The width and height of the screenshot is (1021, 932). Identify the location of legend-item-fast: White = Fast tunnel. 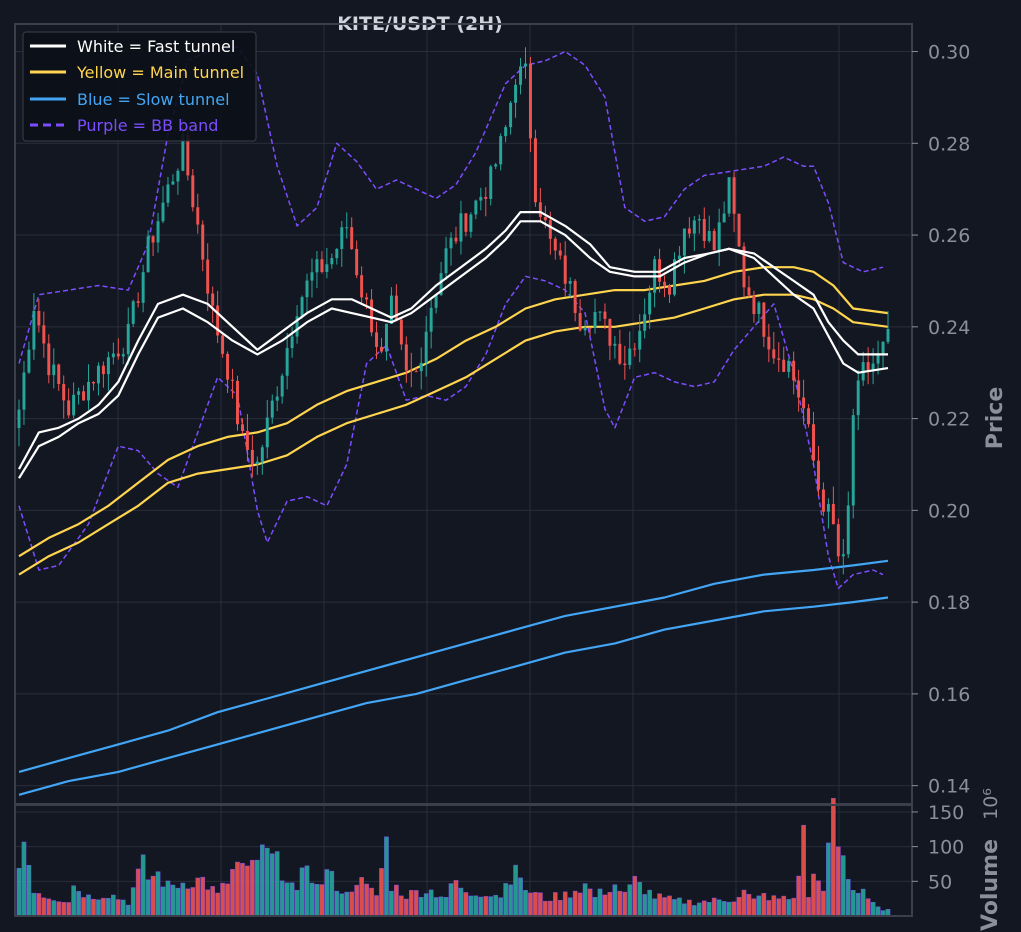
(132, 46).